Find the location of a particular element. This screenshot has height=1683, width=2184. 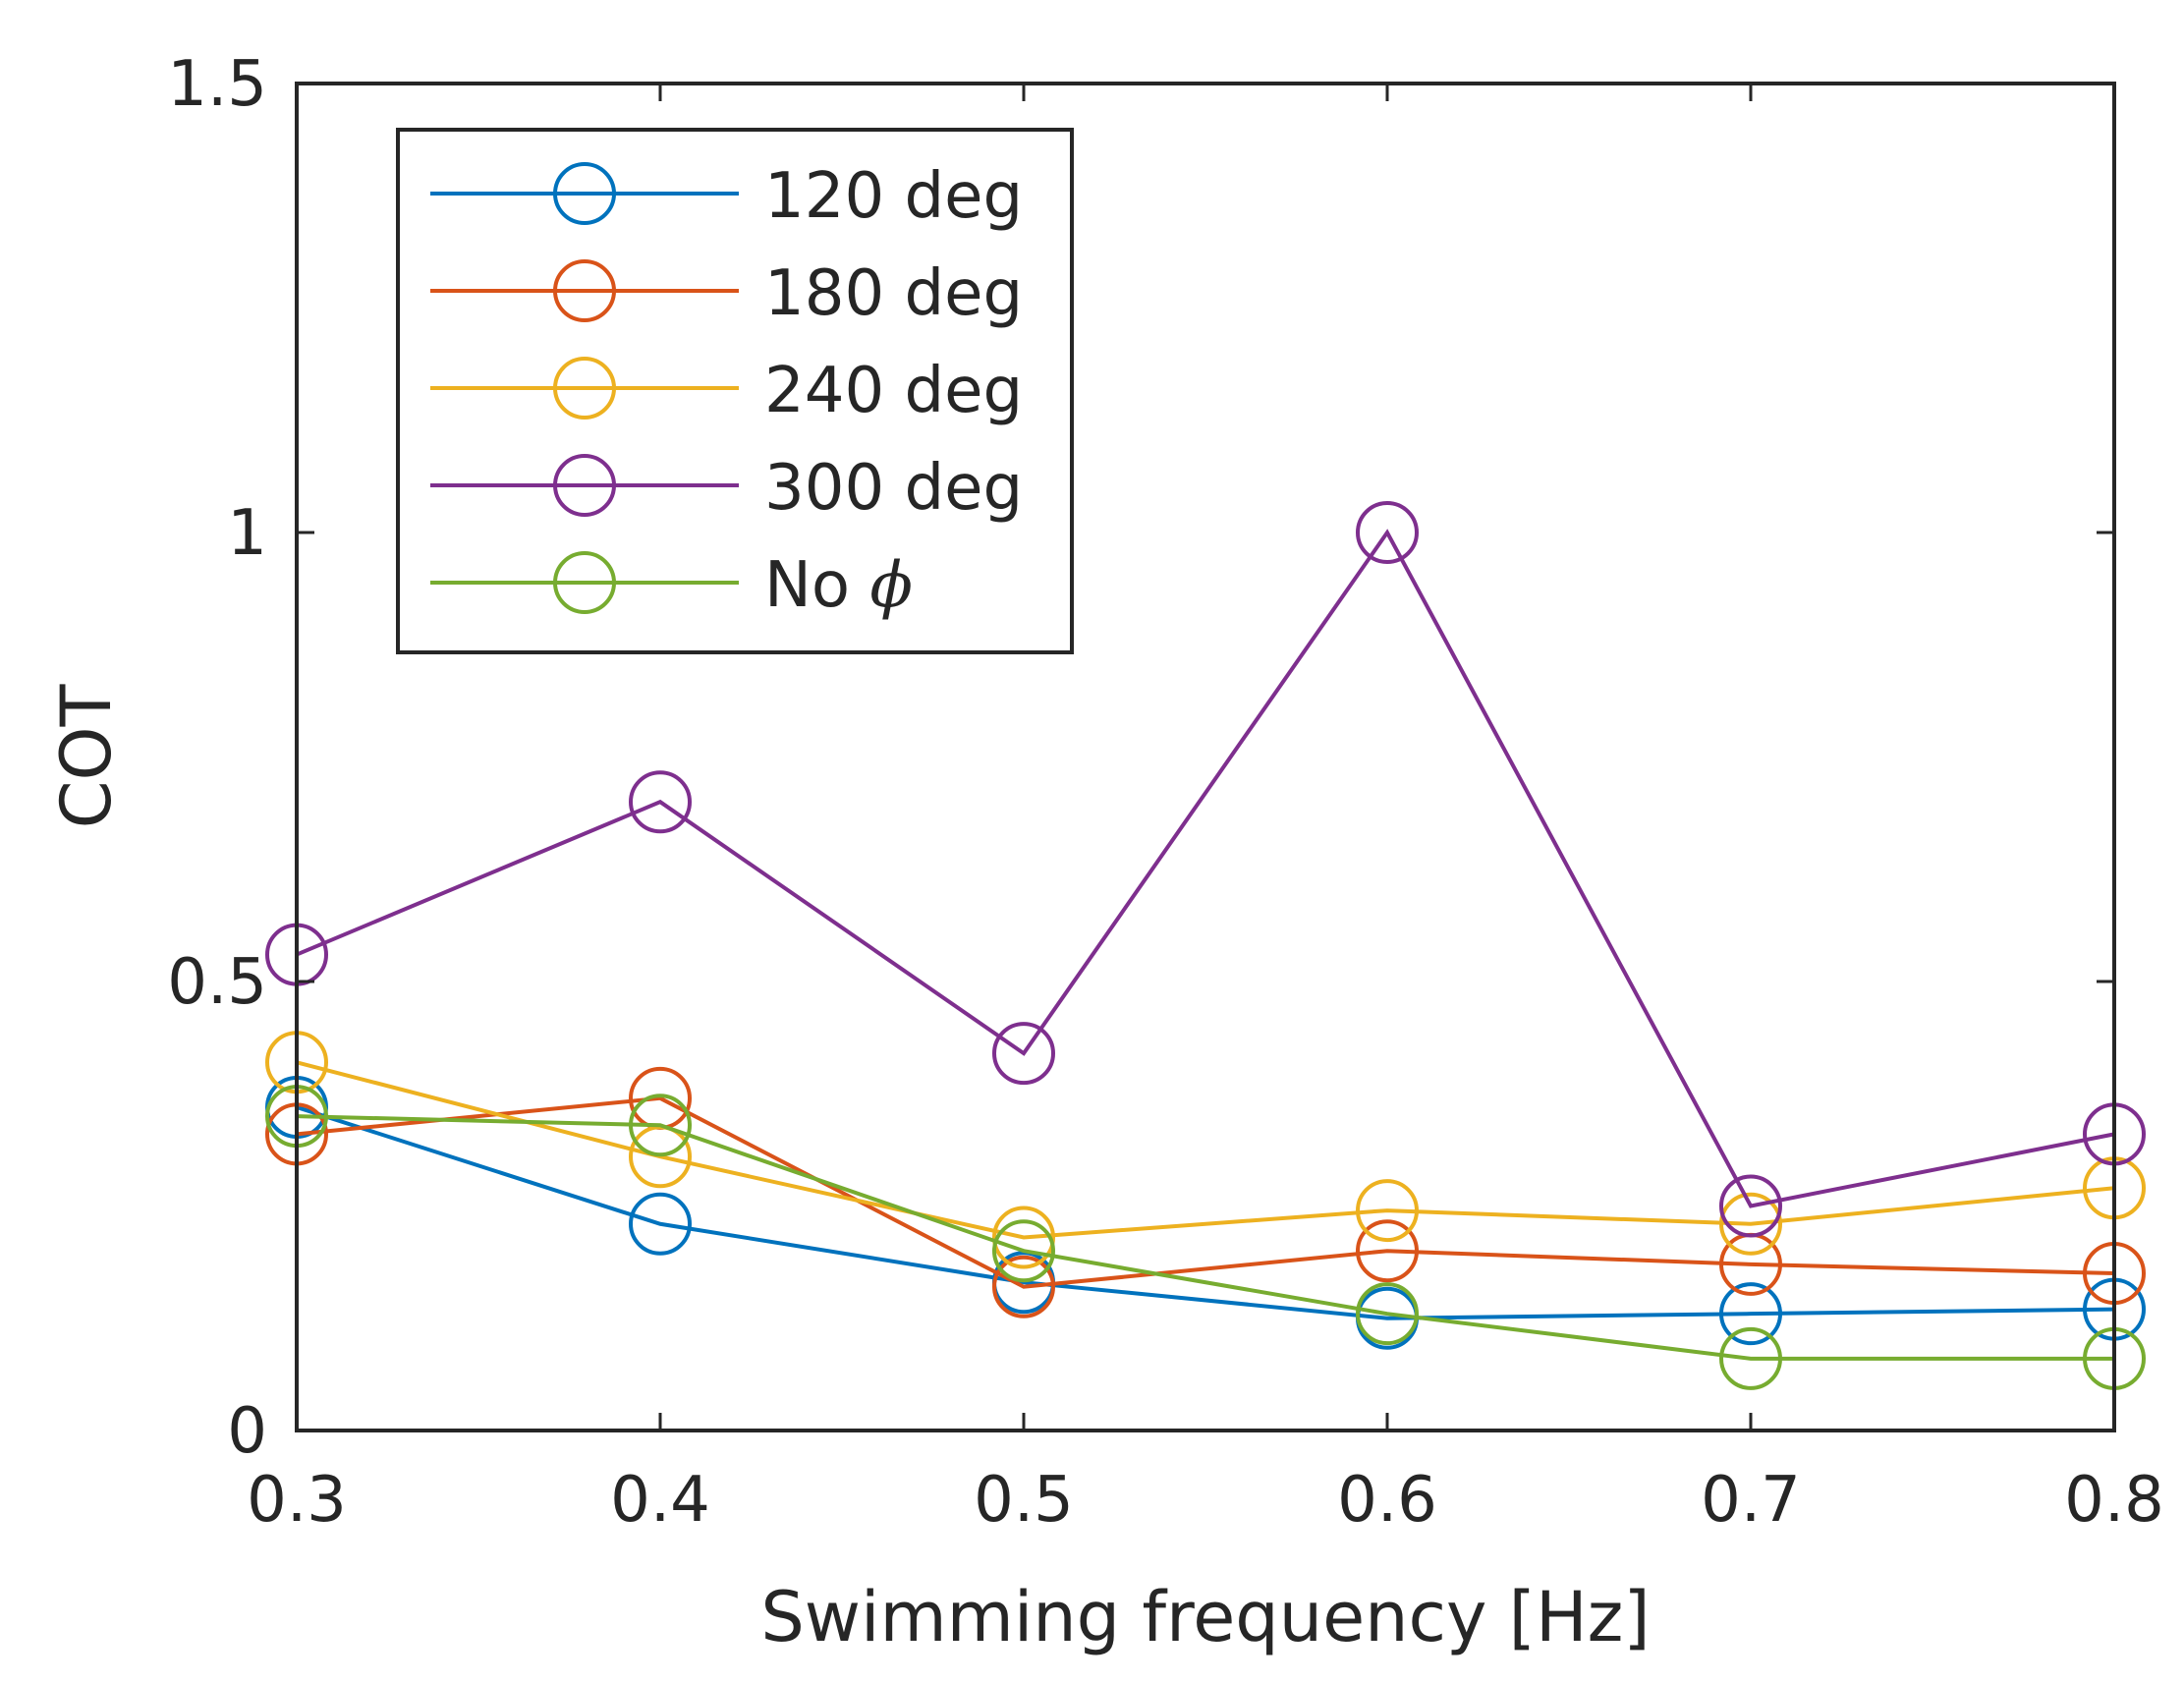

legend-label: No ϕ is located at coordinates (838, 585).